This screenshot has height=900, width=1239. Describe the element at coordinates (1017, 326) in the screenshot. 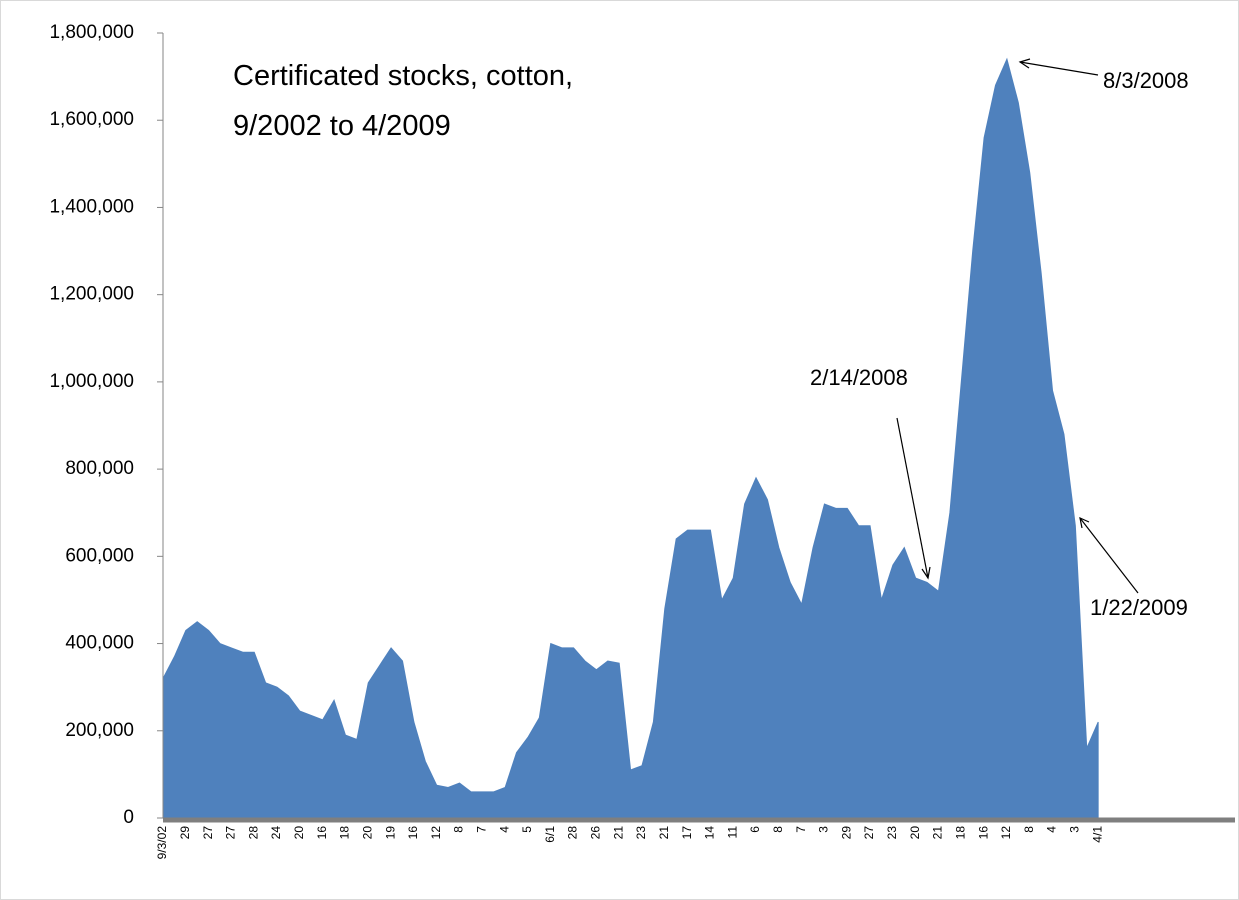

I see `arrows` at that location.